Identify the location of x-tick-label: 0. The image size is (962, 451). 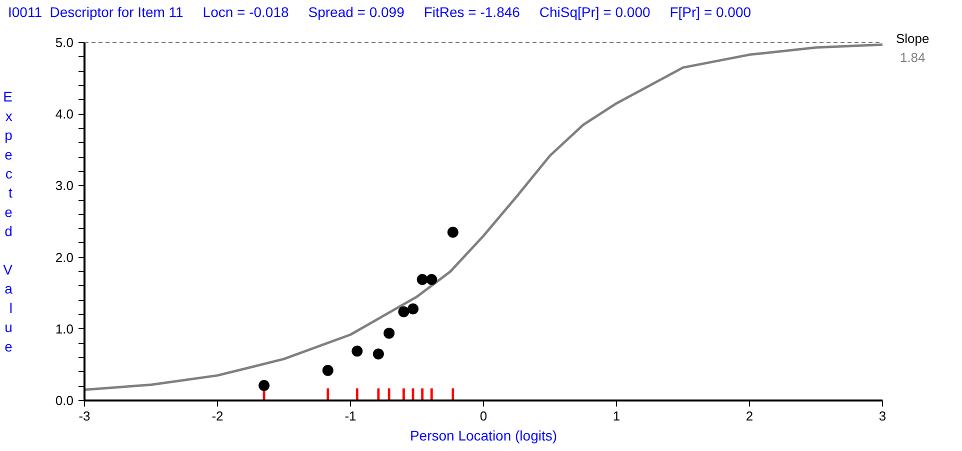
(484, 416).